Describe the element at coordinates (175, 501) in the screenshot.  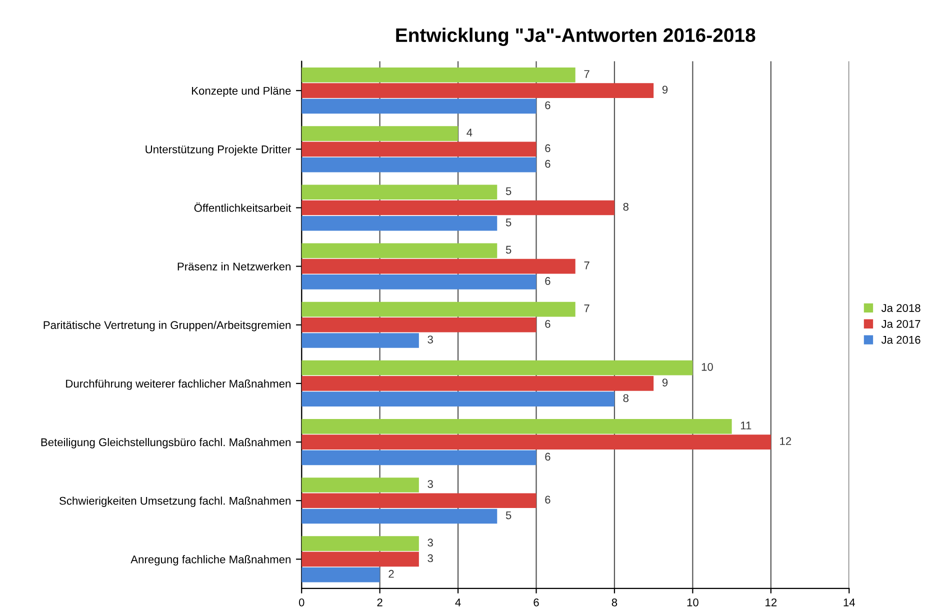
I see `y-tick-label: Schwierigkeiten Umsetzung fachl. Maßnahmen` at that location.